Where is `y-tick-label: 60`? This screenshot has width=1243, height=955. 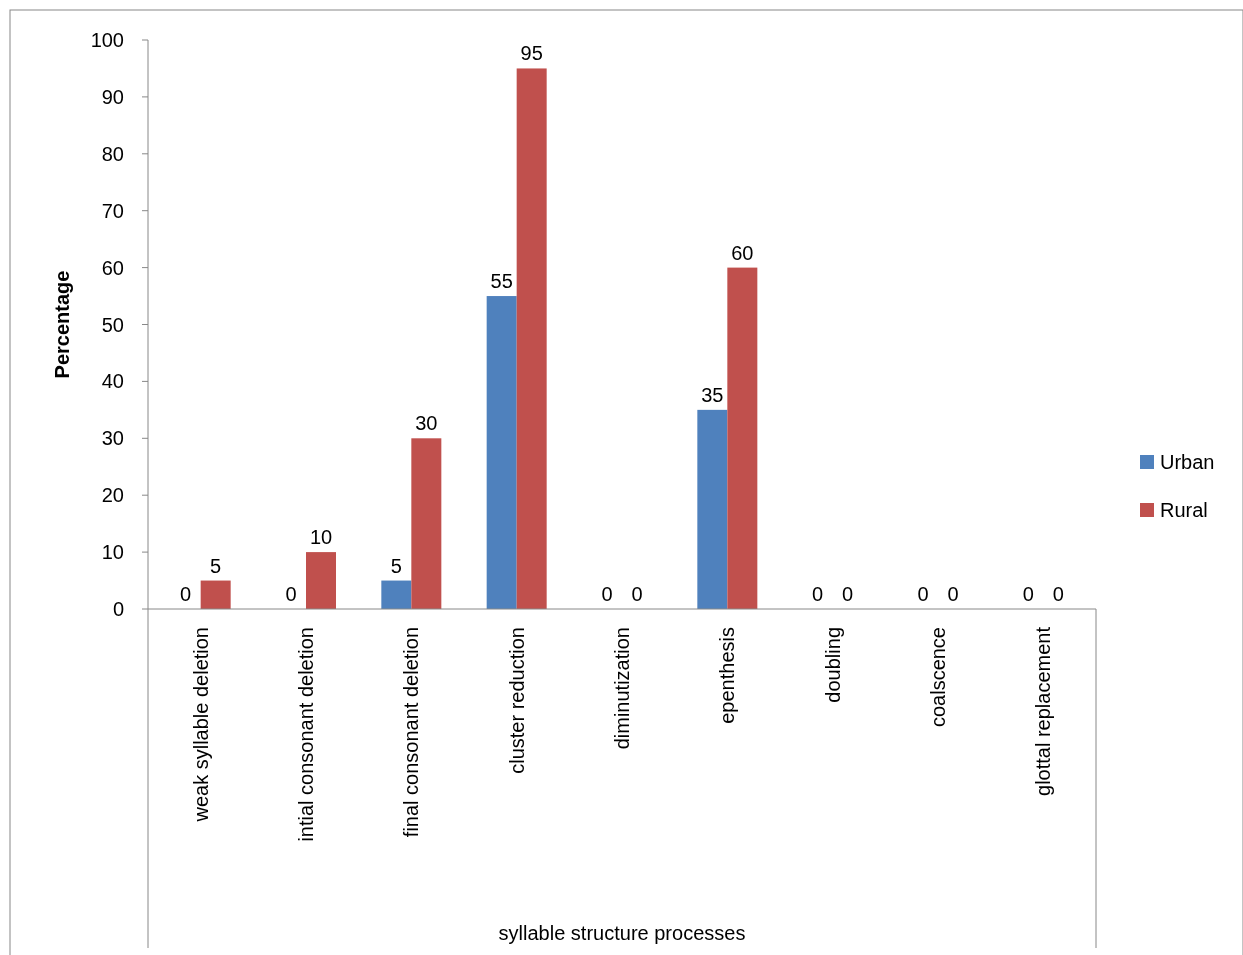 y-tick-label: 60 is located at coordinates (112, 267).